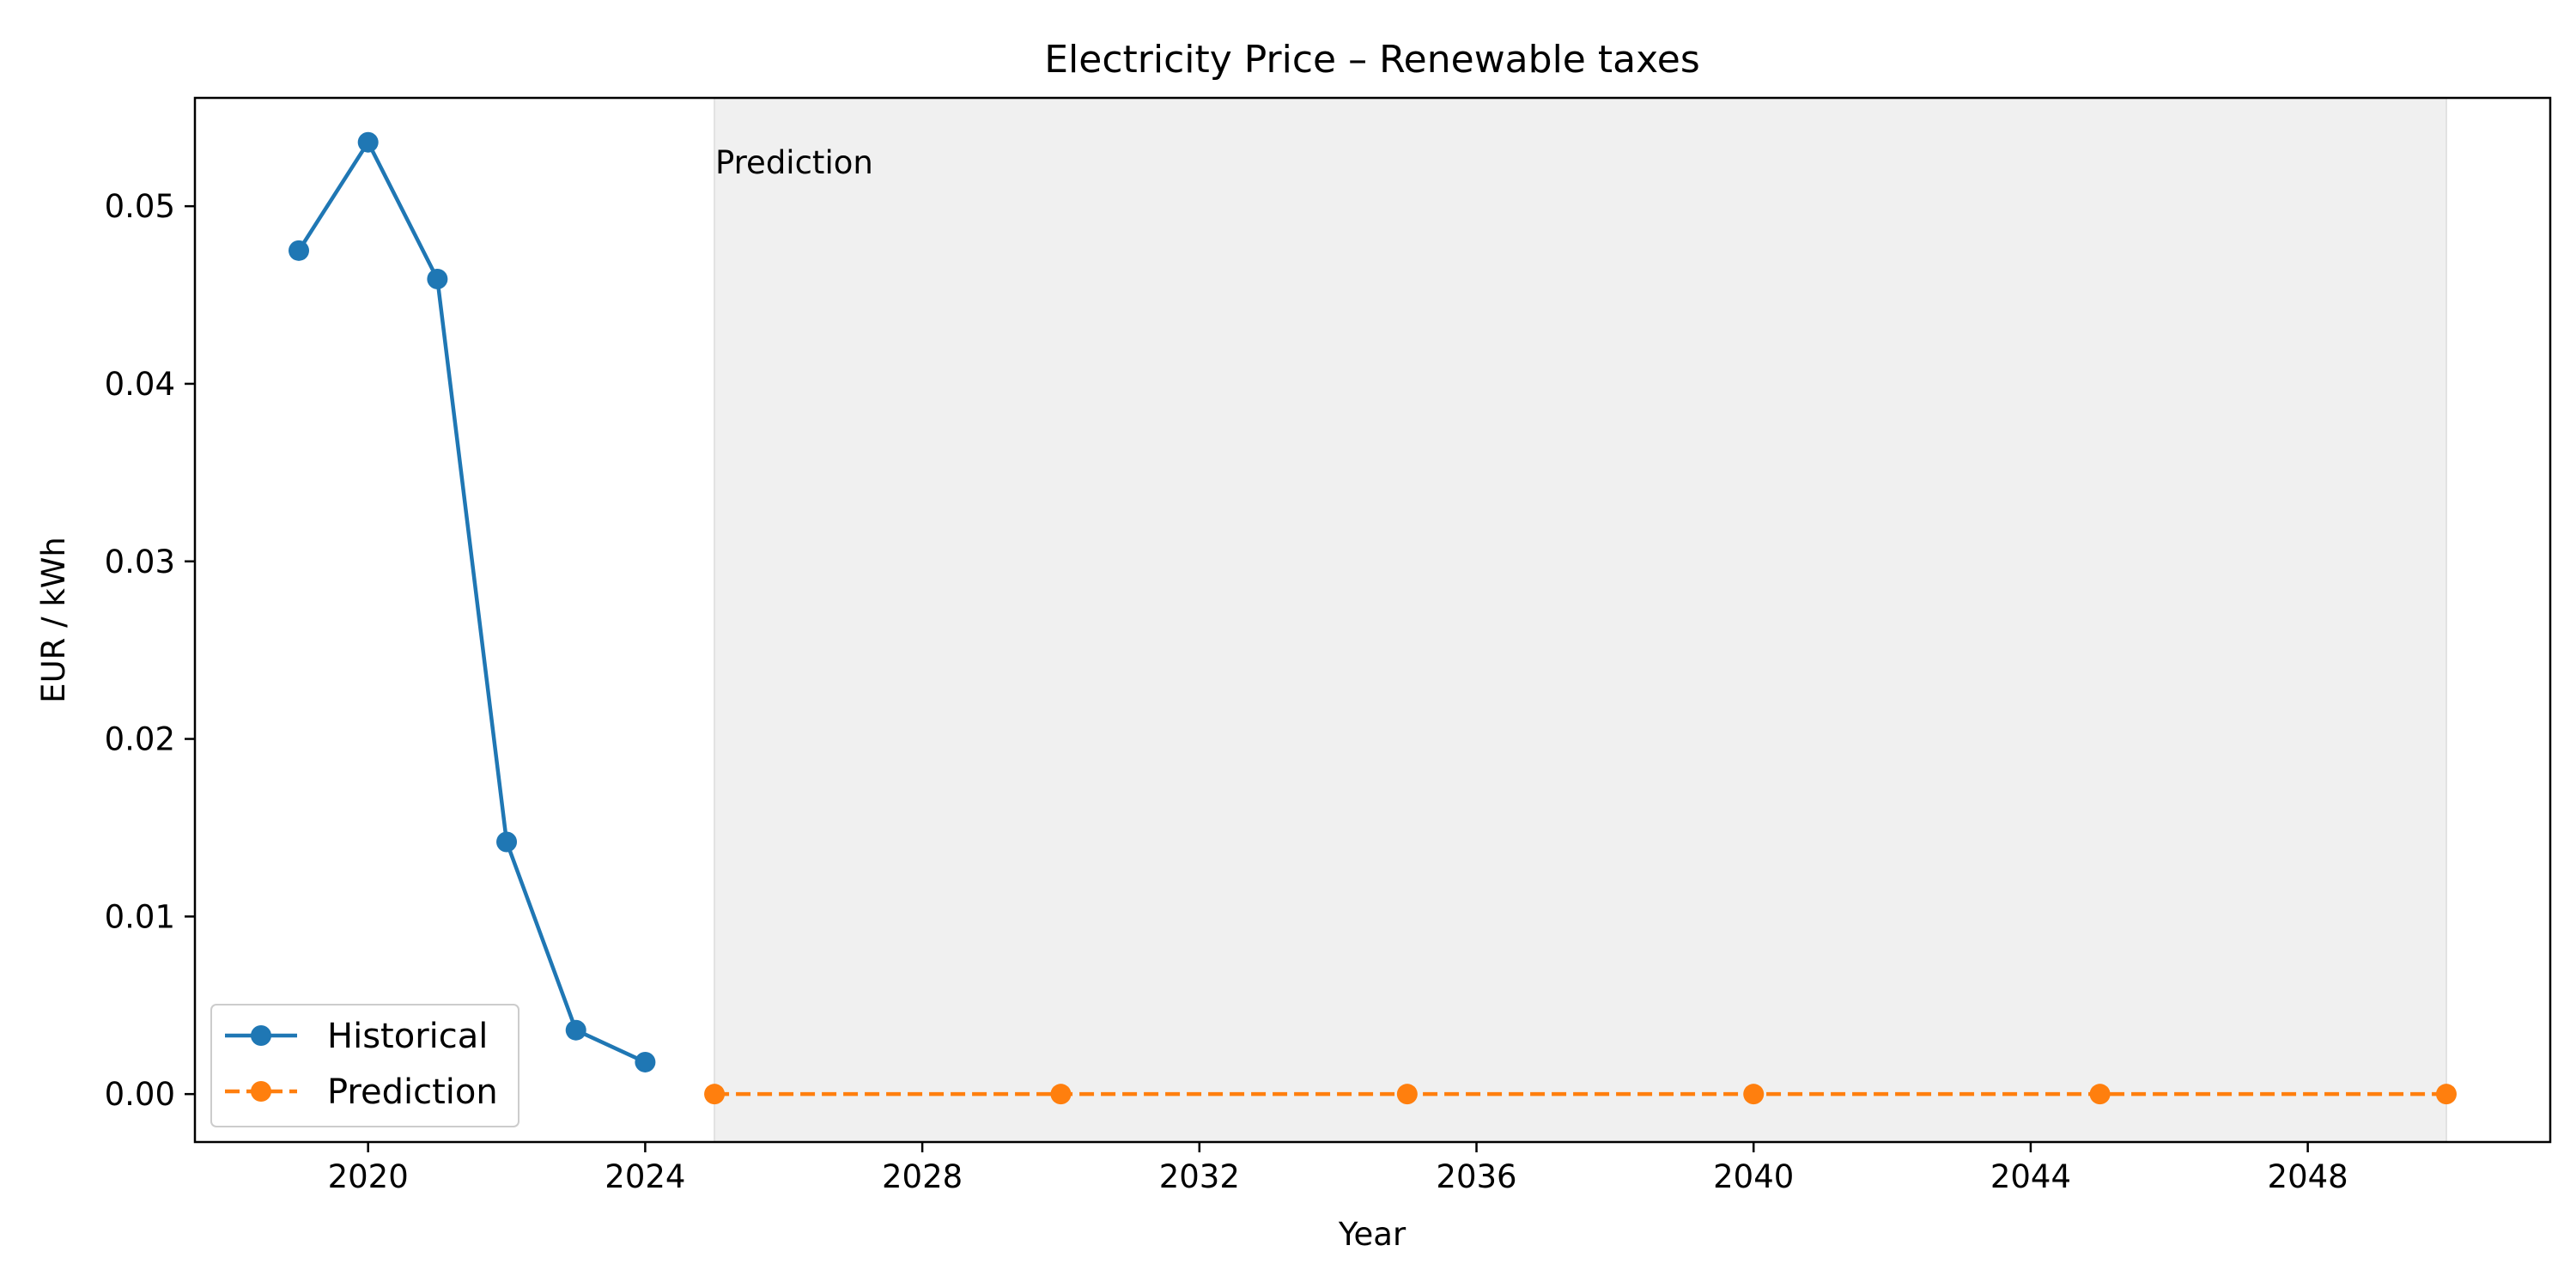 The width and height of the screenshot is (2576, 1288). I want to click on y-tick-label: 0.02, so click(140, 739).